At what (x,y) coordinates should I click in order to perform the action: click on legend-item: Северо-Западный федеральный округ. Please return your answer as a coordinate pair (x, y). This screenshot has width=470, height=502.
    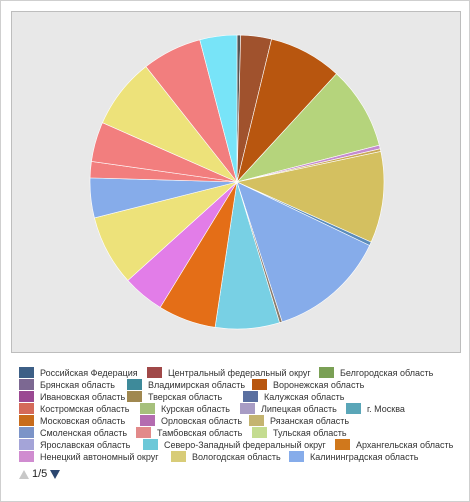
    Looking at the image, I should click on (234, 445).